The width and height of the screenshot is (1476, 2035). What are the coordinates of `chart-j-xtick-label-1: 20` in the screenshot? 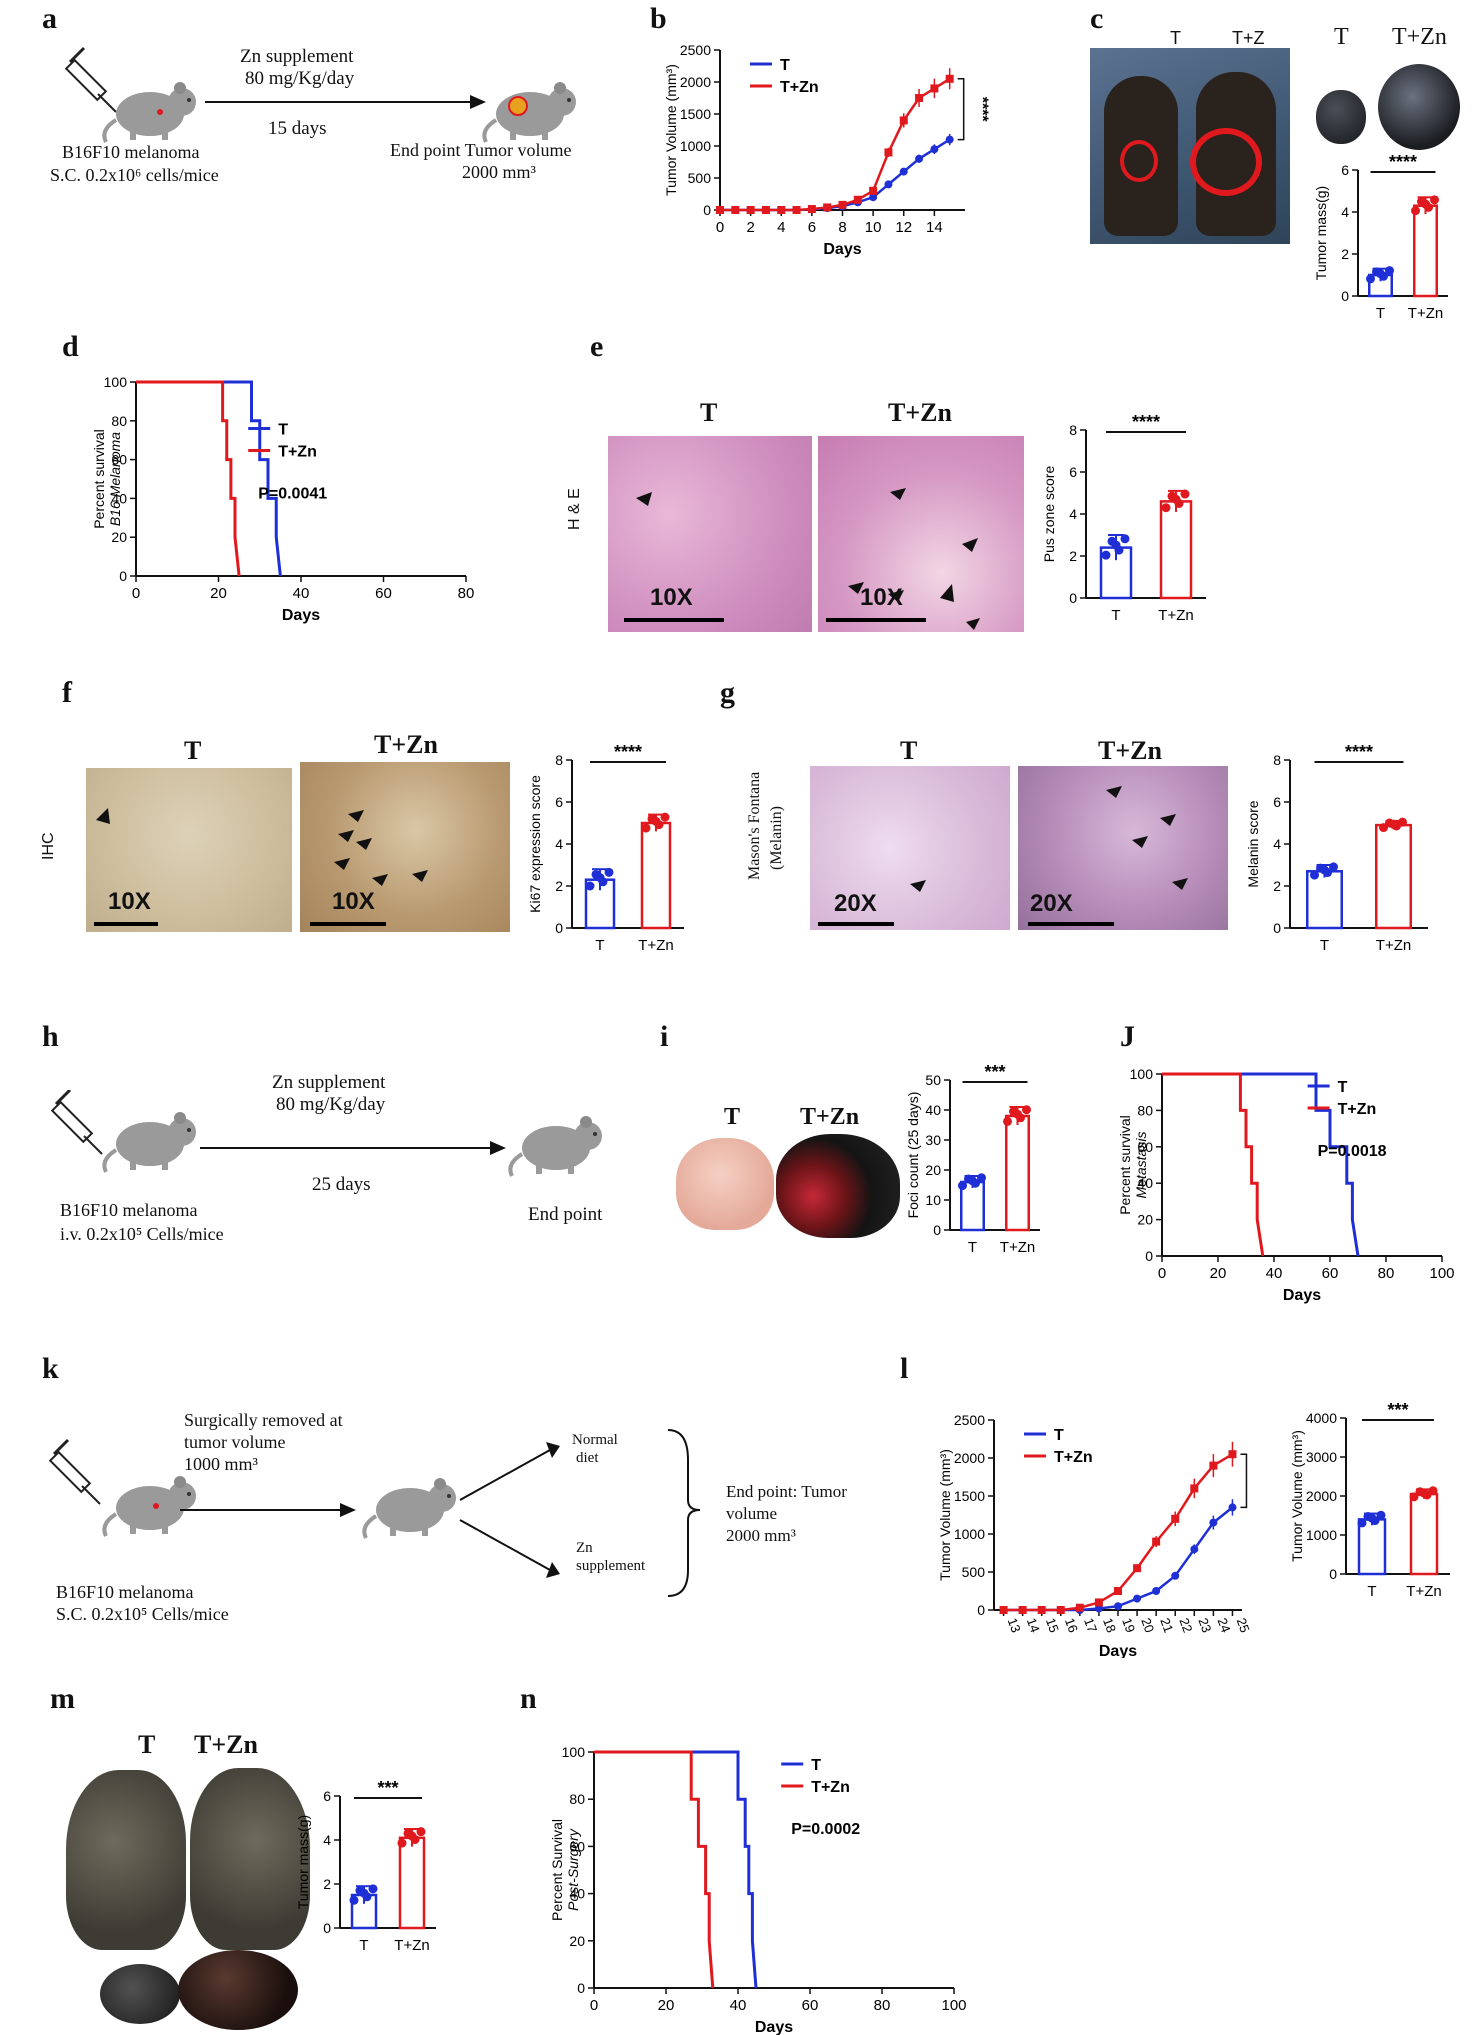 It's located at (1218, 1273).